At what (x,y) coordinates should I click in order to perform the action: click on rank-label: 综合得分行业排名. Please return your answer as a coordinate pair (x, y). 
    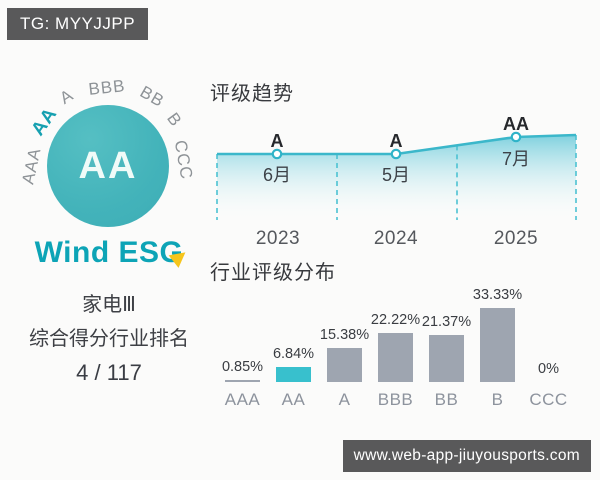
    Looking at the image, I should click on (109, 339).